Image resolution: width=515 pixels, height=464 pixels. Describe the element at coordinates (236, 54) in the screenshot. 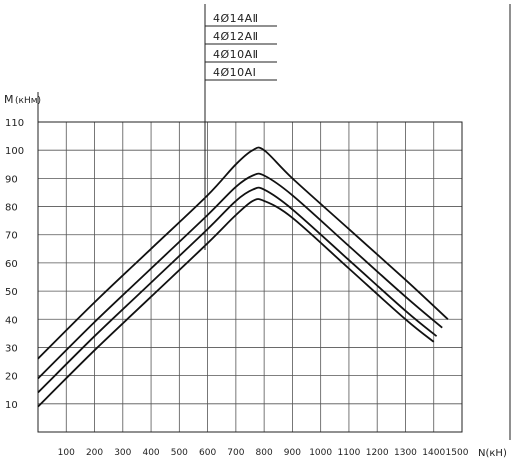

I see `legend-entry: 4Ø10АⅡ` at that location.